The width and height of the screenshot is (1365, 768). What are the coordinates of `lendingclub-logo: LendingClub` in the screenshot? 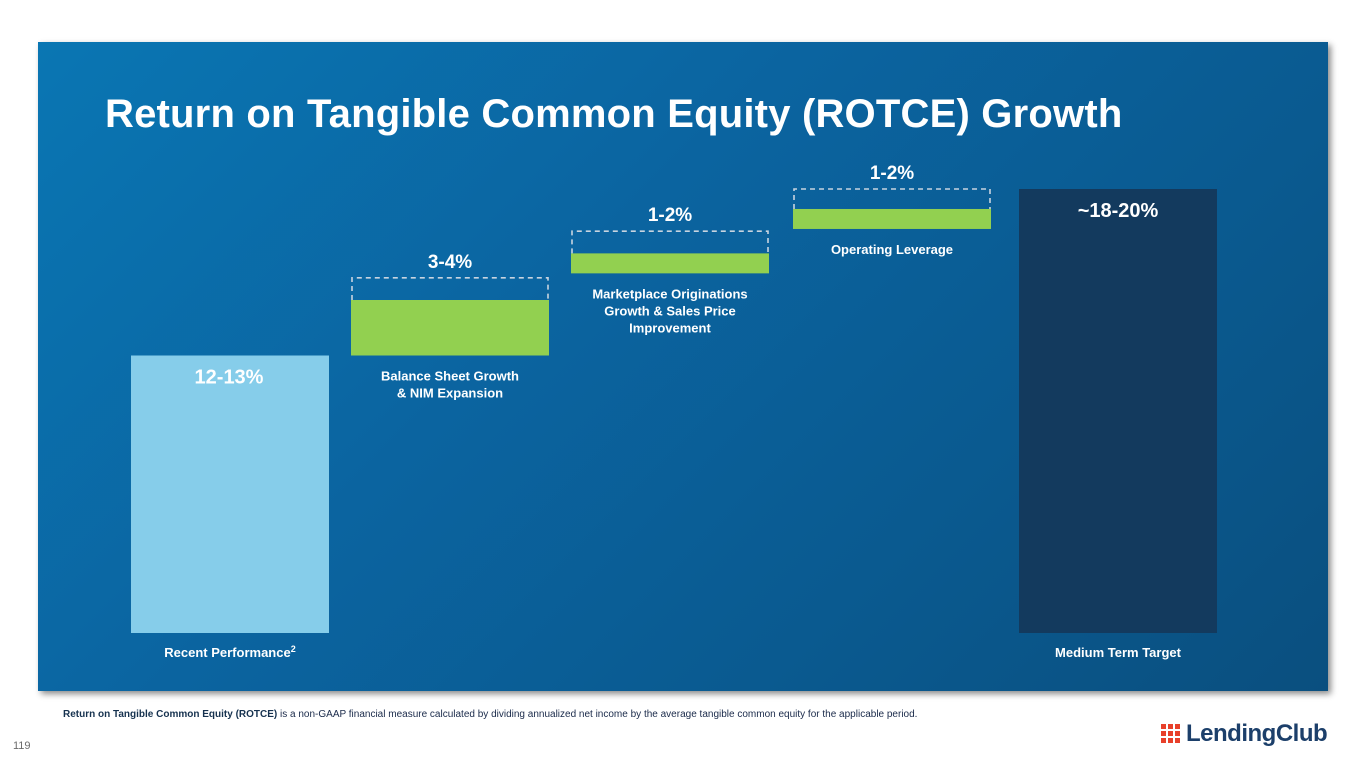 It's located at (1244, 734).